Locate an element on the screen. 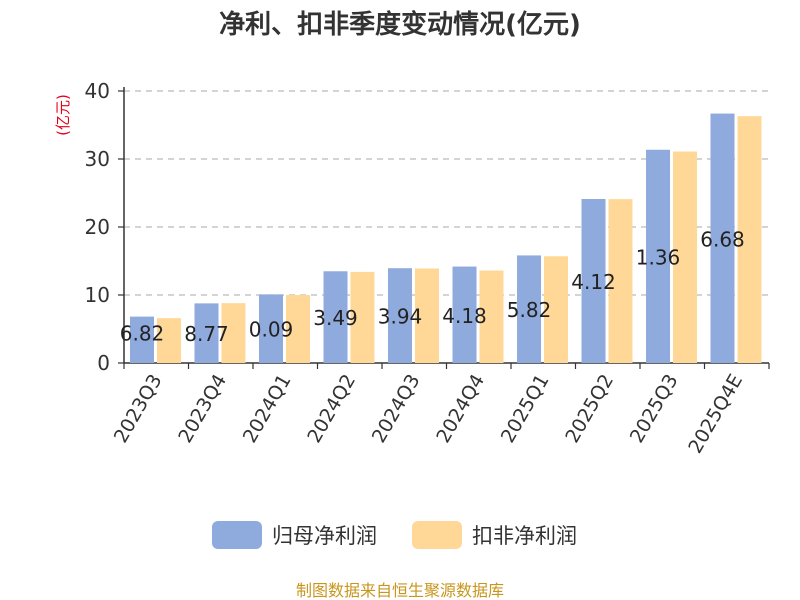 Image resolution: width=800 pixels, height=600 pixels. legend-label: 扣非净利润 is located at coordinates (524, 536).